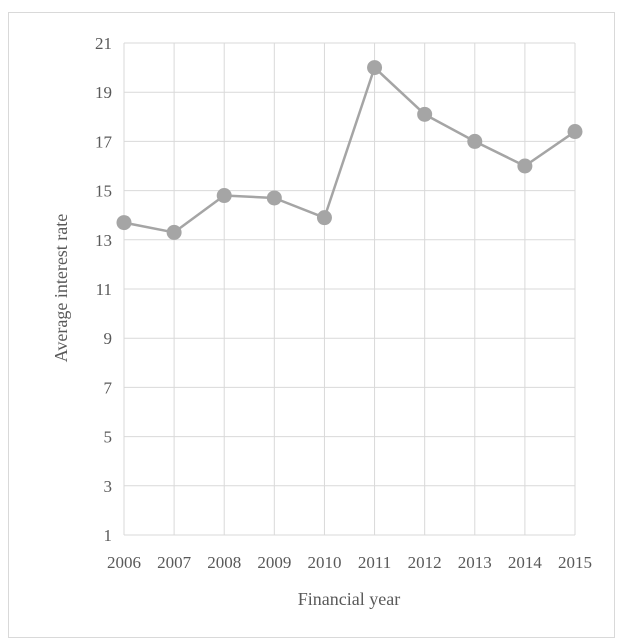 This screenshot has height=642, width=624. Describe the element at coordinates (349, 599) in the screenshot. I see `x-axis-title: Financial year` at that location.